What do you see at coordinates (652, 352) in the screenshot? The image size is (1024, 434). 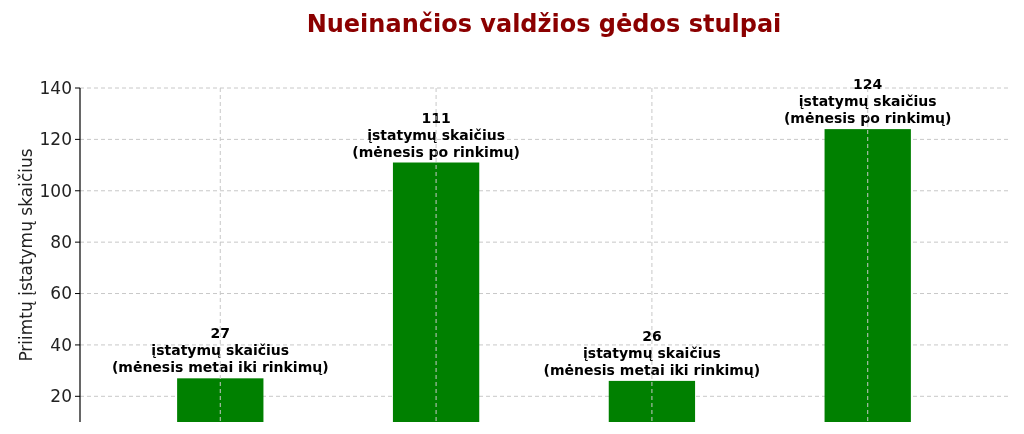 I see `data-label: 26 įstatymų skaičius (mėnesis metai iki rinkimų)` at bounding box center [652, 352].